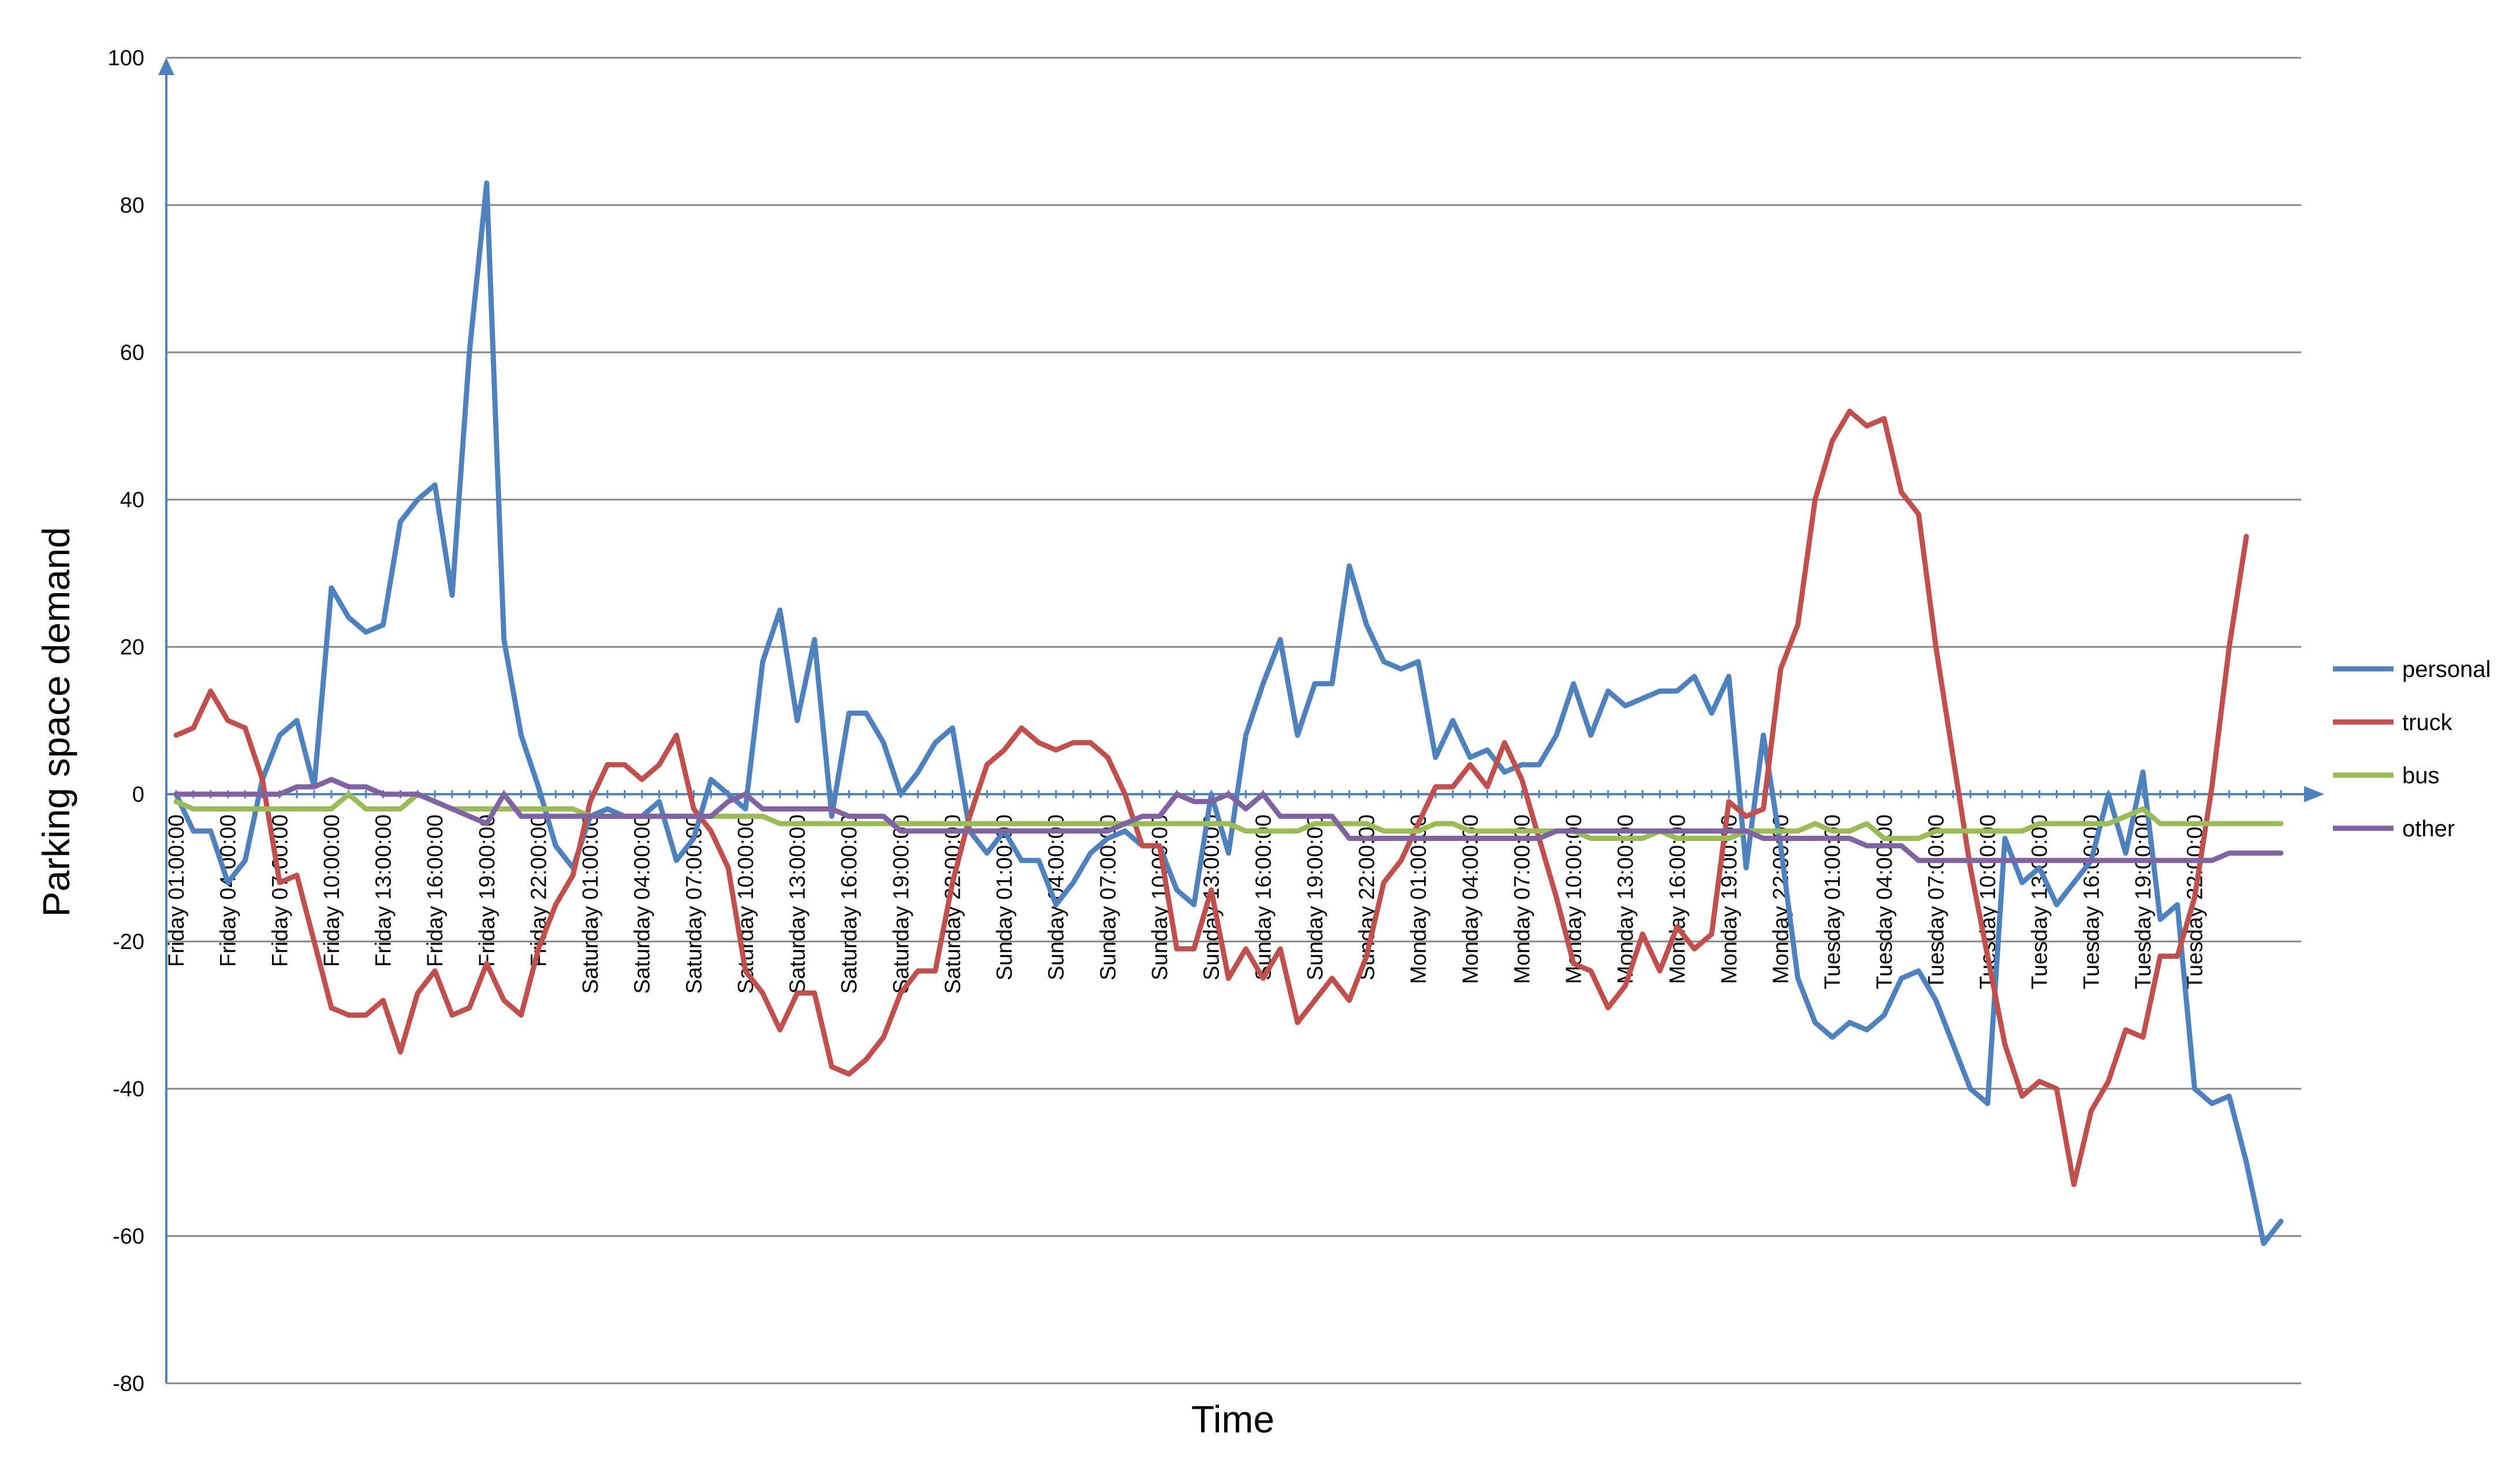  What do you see at coordinates (2412, 749) in the screenshot?
I see `legend: personal truck bus other` at bounding box center [2412, 749].